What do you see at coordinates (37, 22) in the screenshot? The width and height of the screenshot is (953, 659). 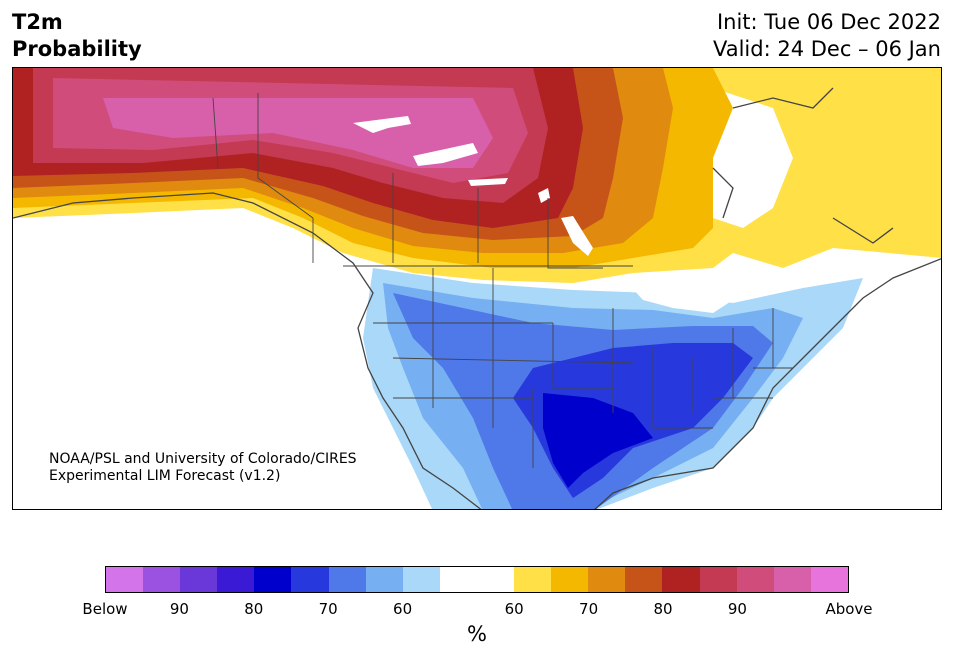 I see `title-line-1: T2m` at bounding box center [37, 22].